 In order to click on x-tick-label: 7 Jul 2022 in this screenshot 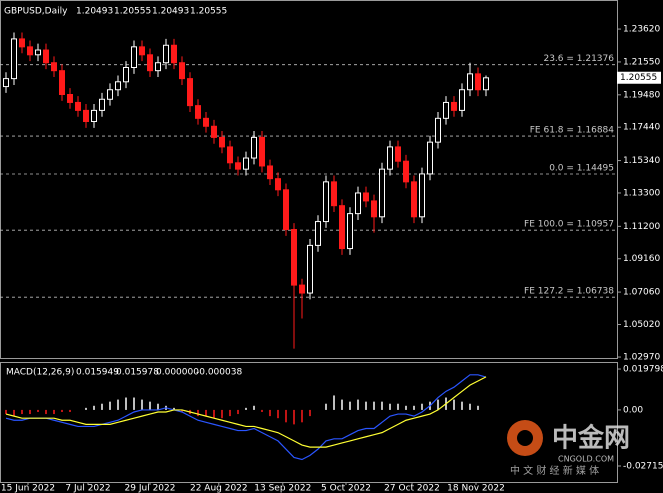, I will do `click(87, 488)`.